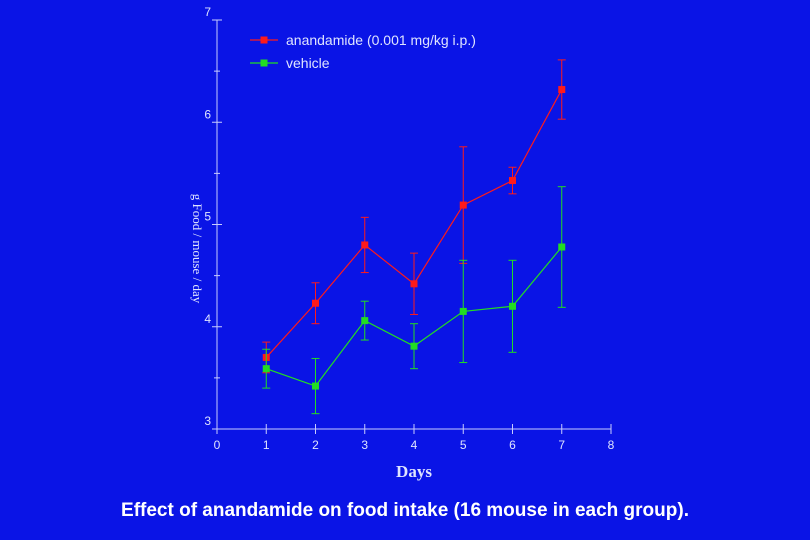 The width and height of the screenshot is (810, 540). I want to click on x-tick-label: 1, so click(266, 445).